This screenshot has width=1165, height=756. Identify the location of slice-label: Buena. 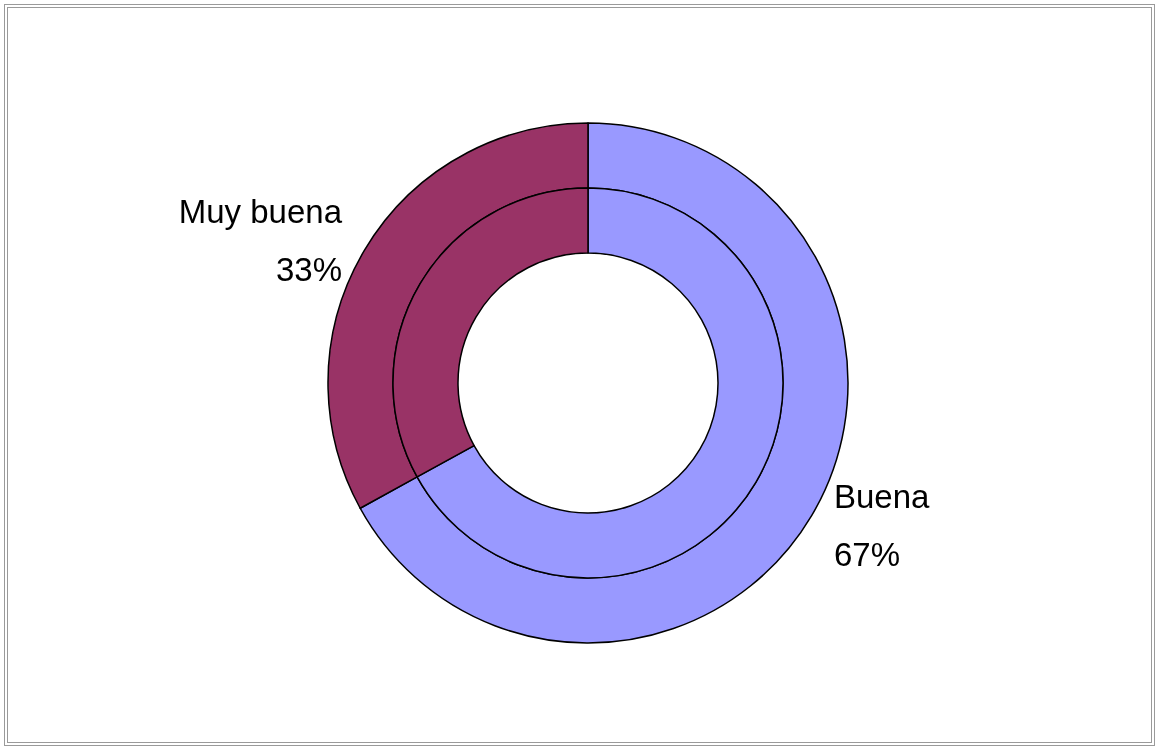
(882, 497).